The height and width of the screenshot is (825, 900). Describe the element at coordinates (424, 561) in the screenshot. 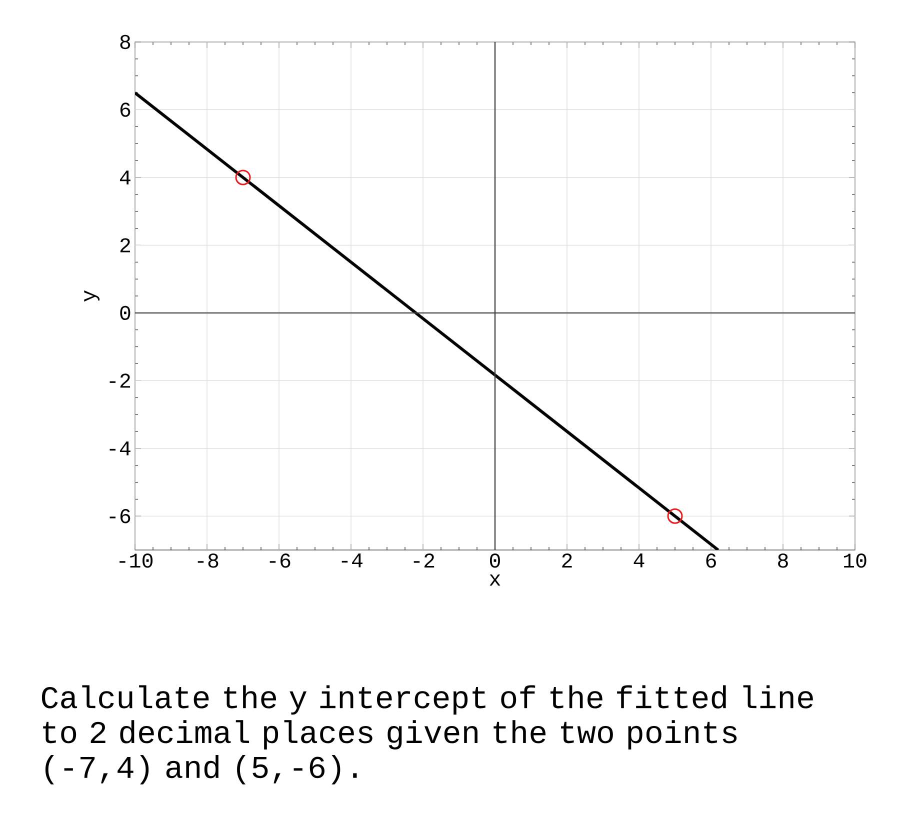

I see `x-tick-label: -2` at that location.